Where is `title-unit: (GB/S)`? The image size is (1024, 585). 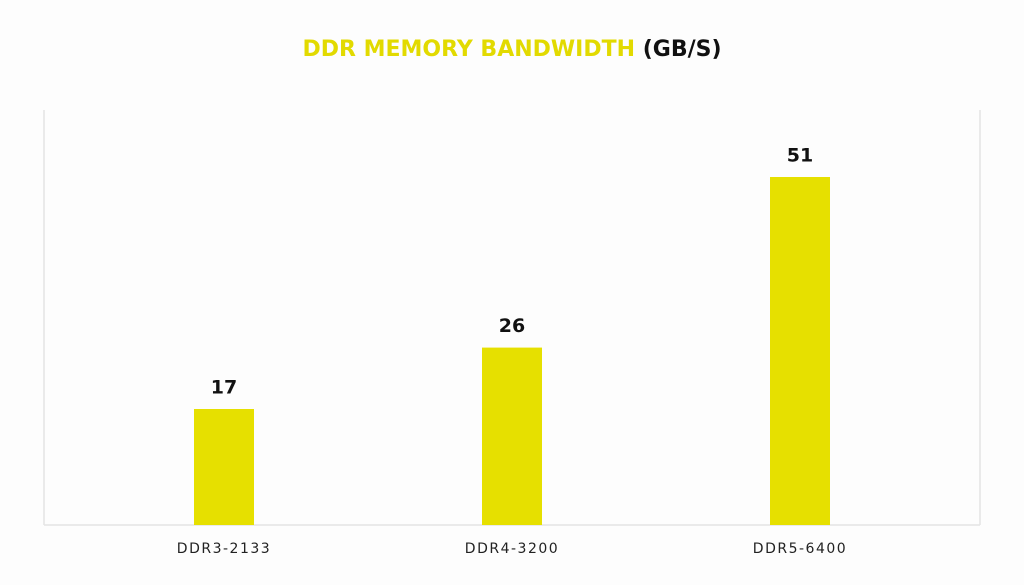 title-unit: (GB/S) is located at coordinates (682, 49).